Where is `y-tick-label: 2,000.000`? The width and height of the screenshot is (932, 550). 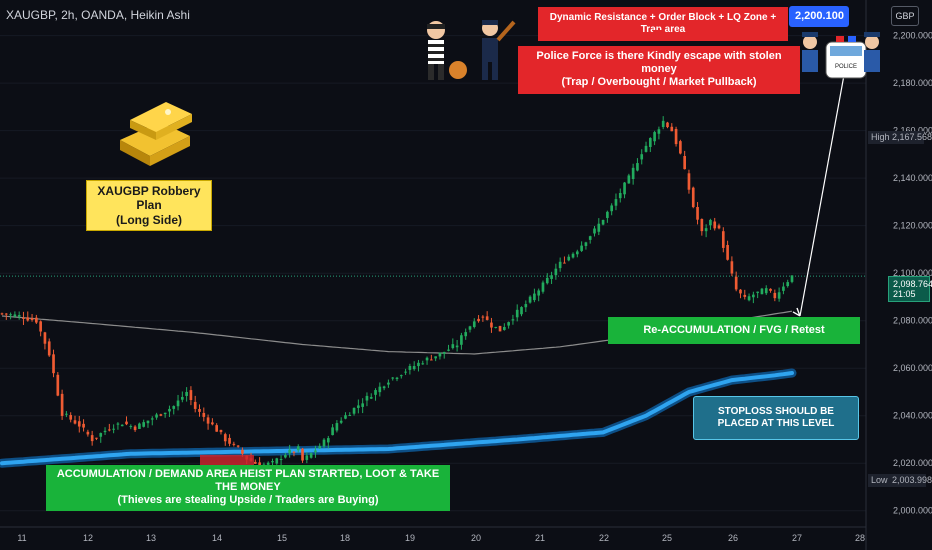
y-tick-label: 2,000.000 is located at coordinates (912, 511).